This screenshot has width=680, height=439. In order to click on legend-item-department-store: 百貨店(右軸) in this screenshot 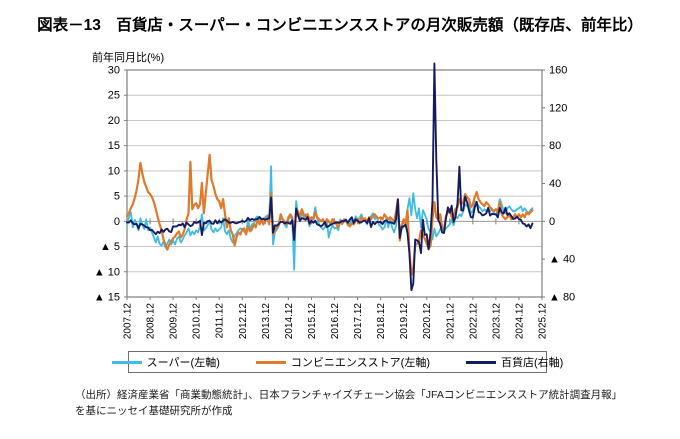, I will do `click(514, 362)`.